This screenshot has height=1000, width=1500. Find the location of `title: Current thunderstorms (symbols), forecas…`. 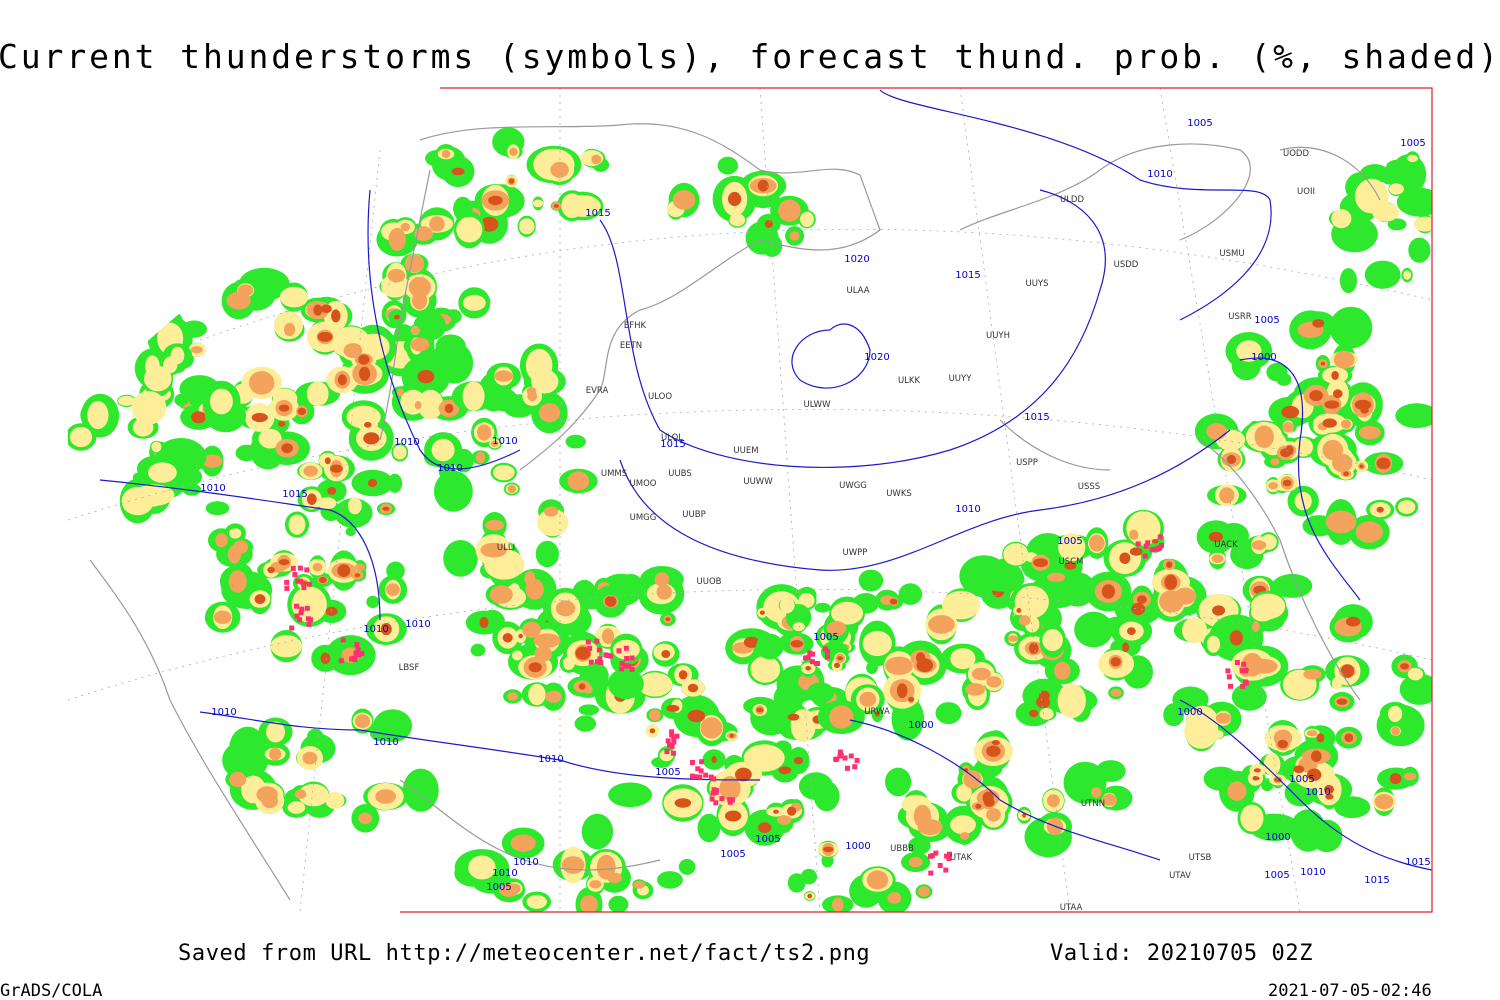

title: Current thunderstorms (symbols), forecas… is located at coordinates (749, 56).